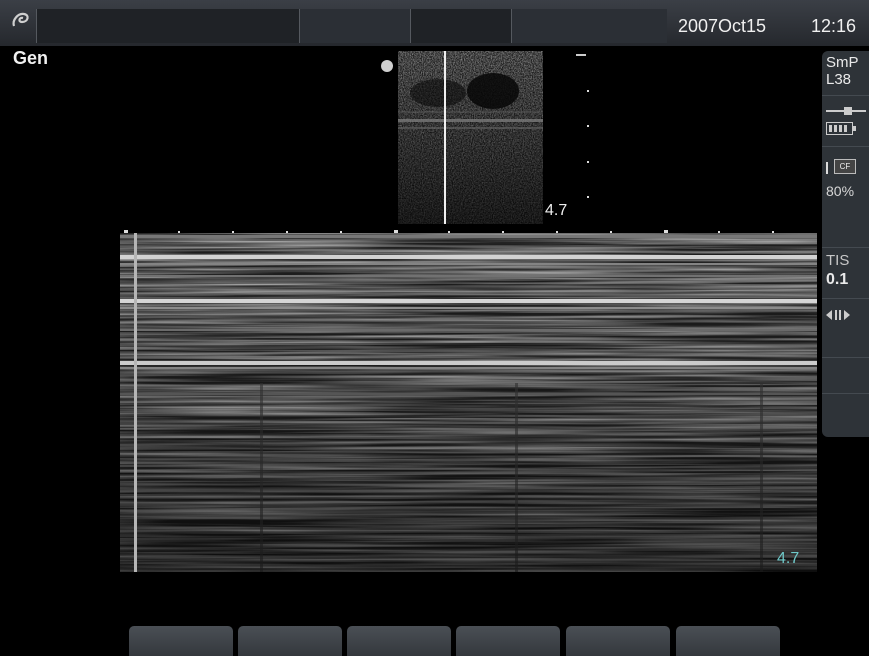  What do you see at coordinates (20, 19) in the screenshot?
I see `sonosite-swirl-icon` at bounding box center [20, 19].